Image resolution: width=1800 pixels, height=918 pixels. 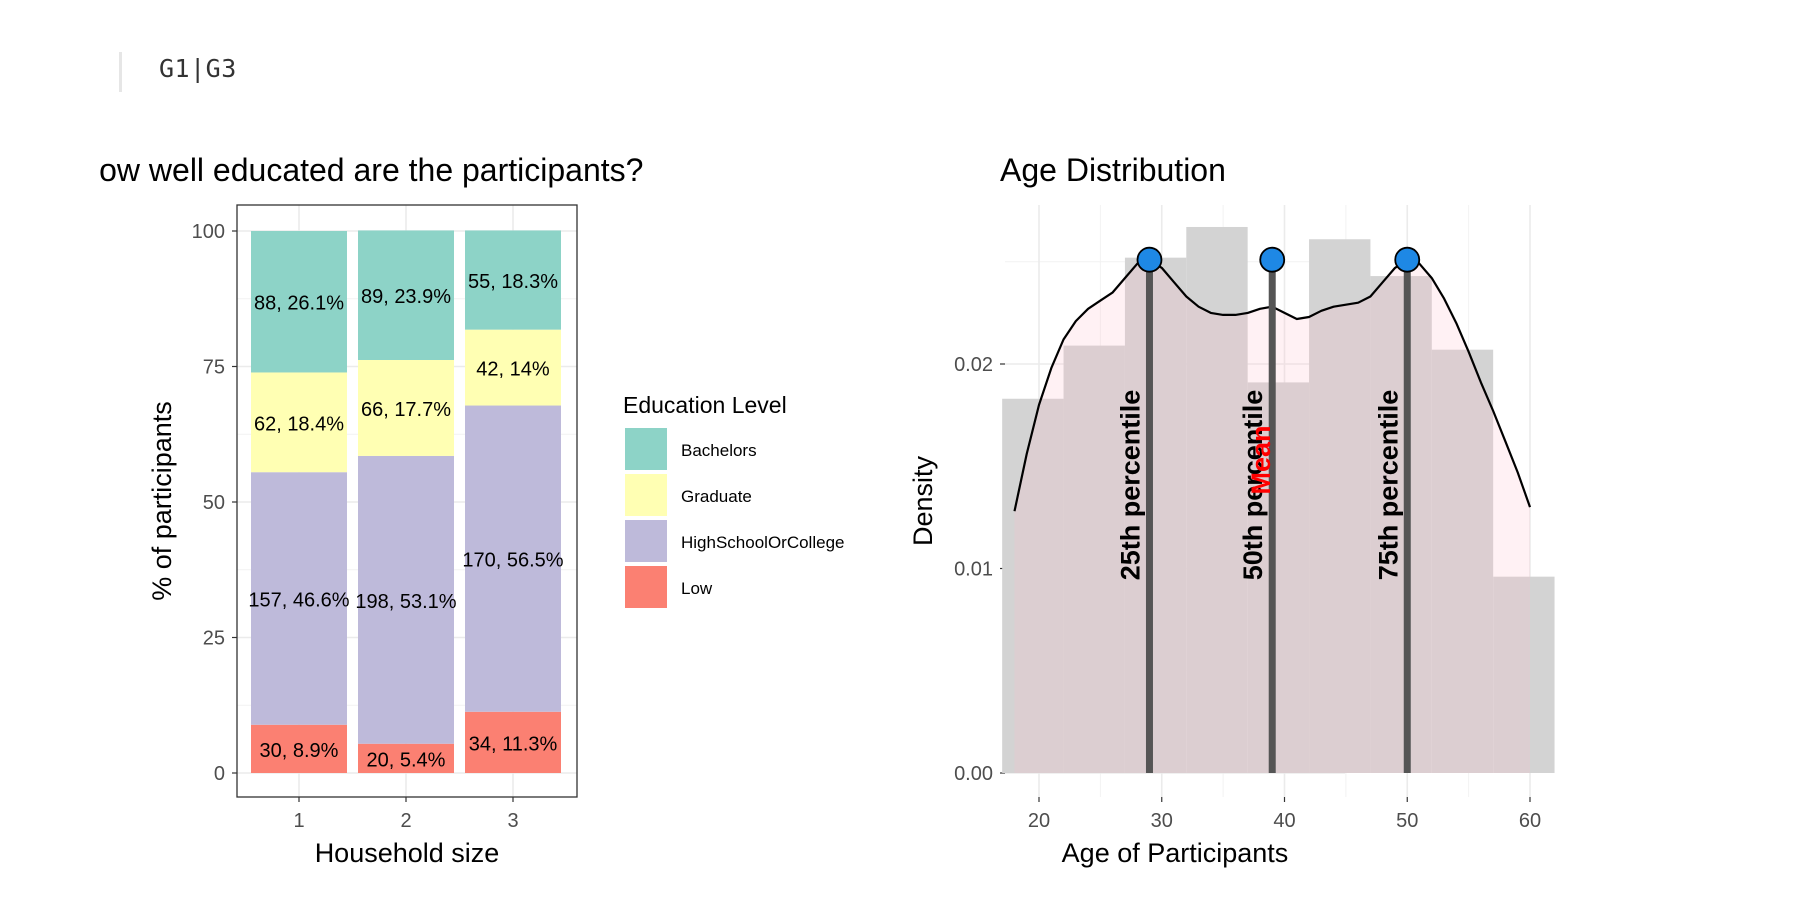 I want to click on education-x-tick-label: 1, so click(x=298, y=821).